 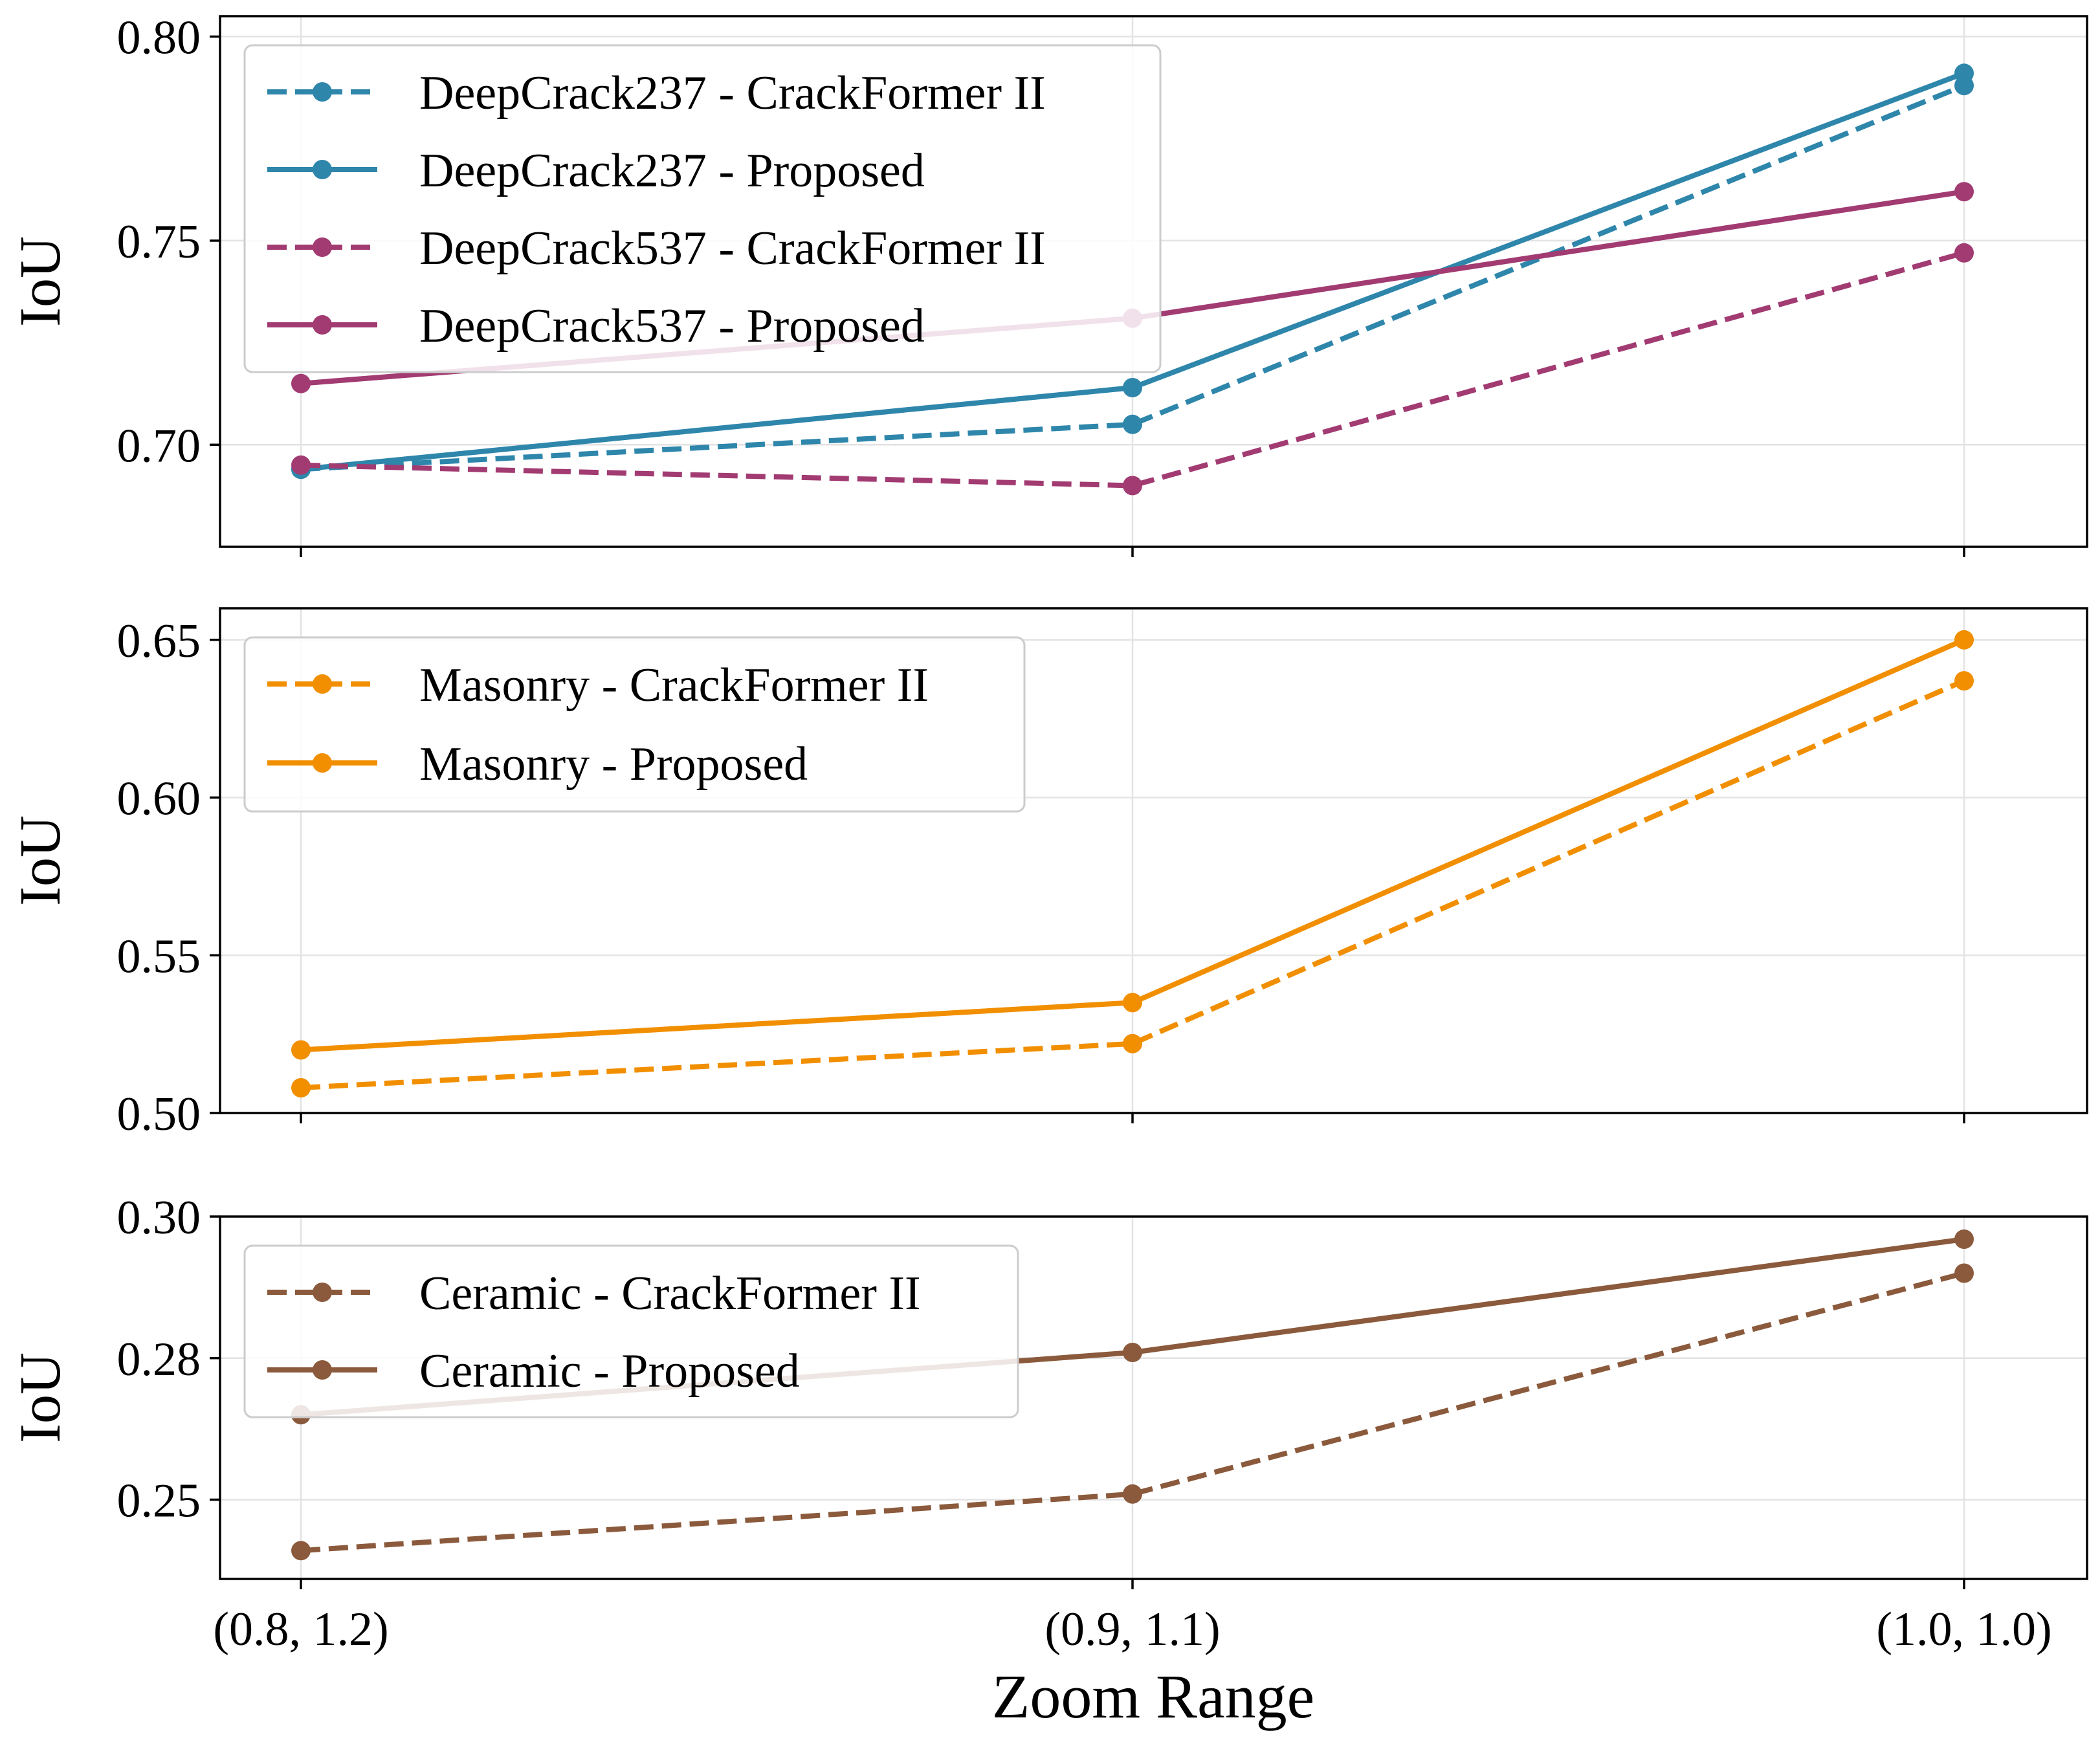 I want to click on legend-entry-masonry-crackformer-ii: Masonry - CrackFormer II, so click(x=674, y=685).